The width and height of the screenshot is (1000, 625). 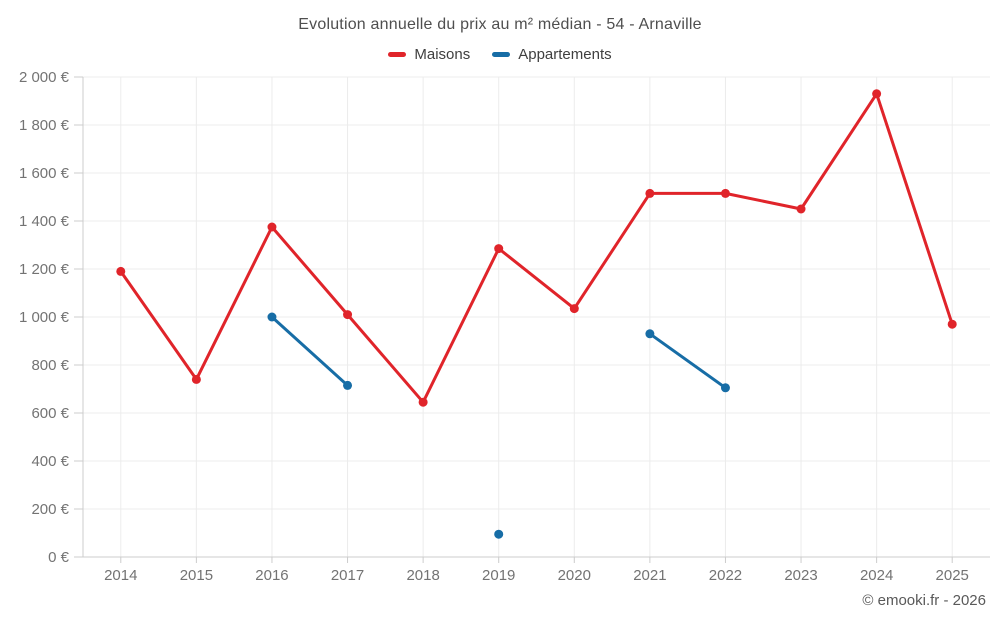 What do you see at coordinates (574, 309) in the screenshot?
I see `data-point-maisons-2020` at bounding box center [574, 309].